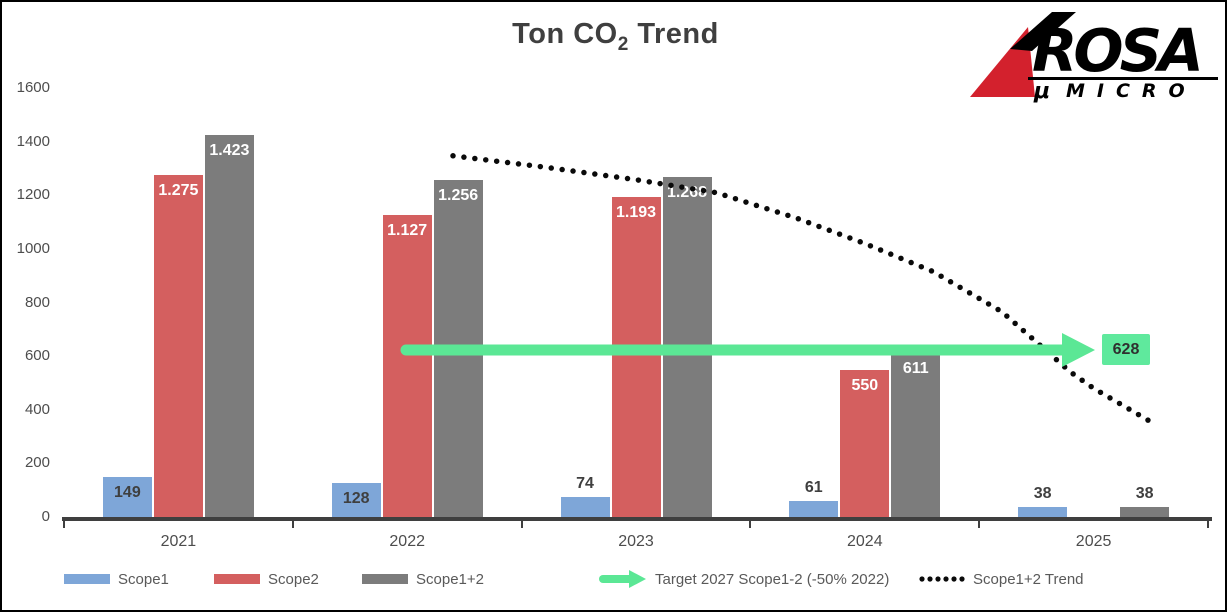 This screenshot has width=1227, height=612. Describe the element at coordinates (687, 193) in the screenshot. I see `bar-label: 1.268` at that location.